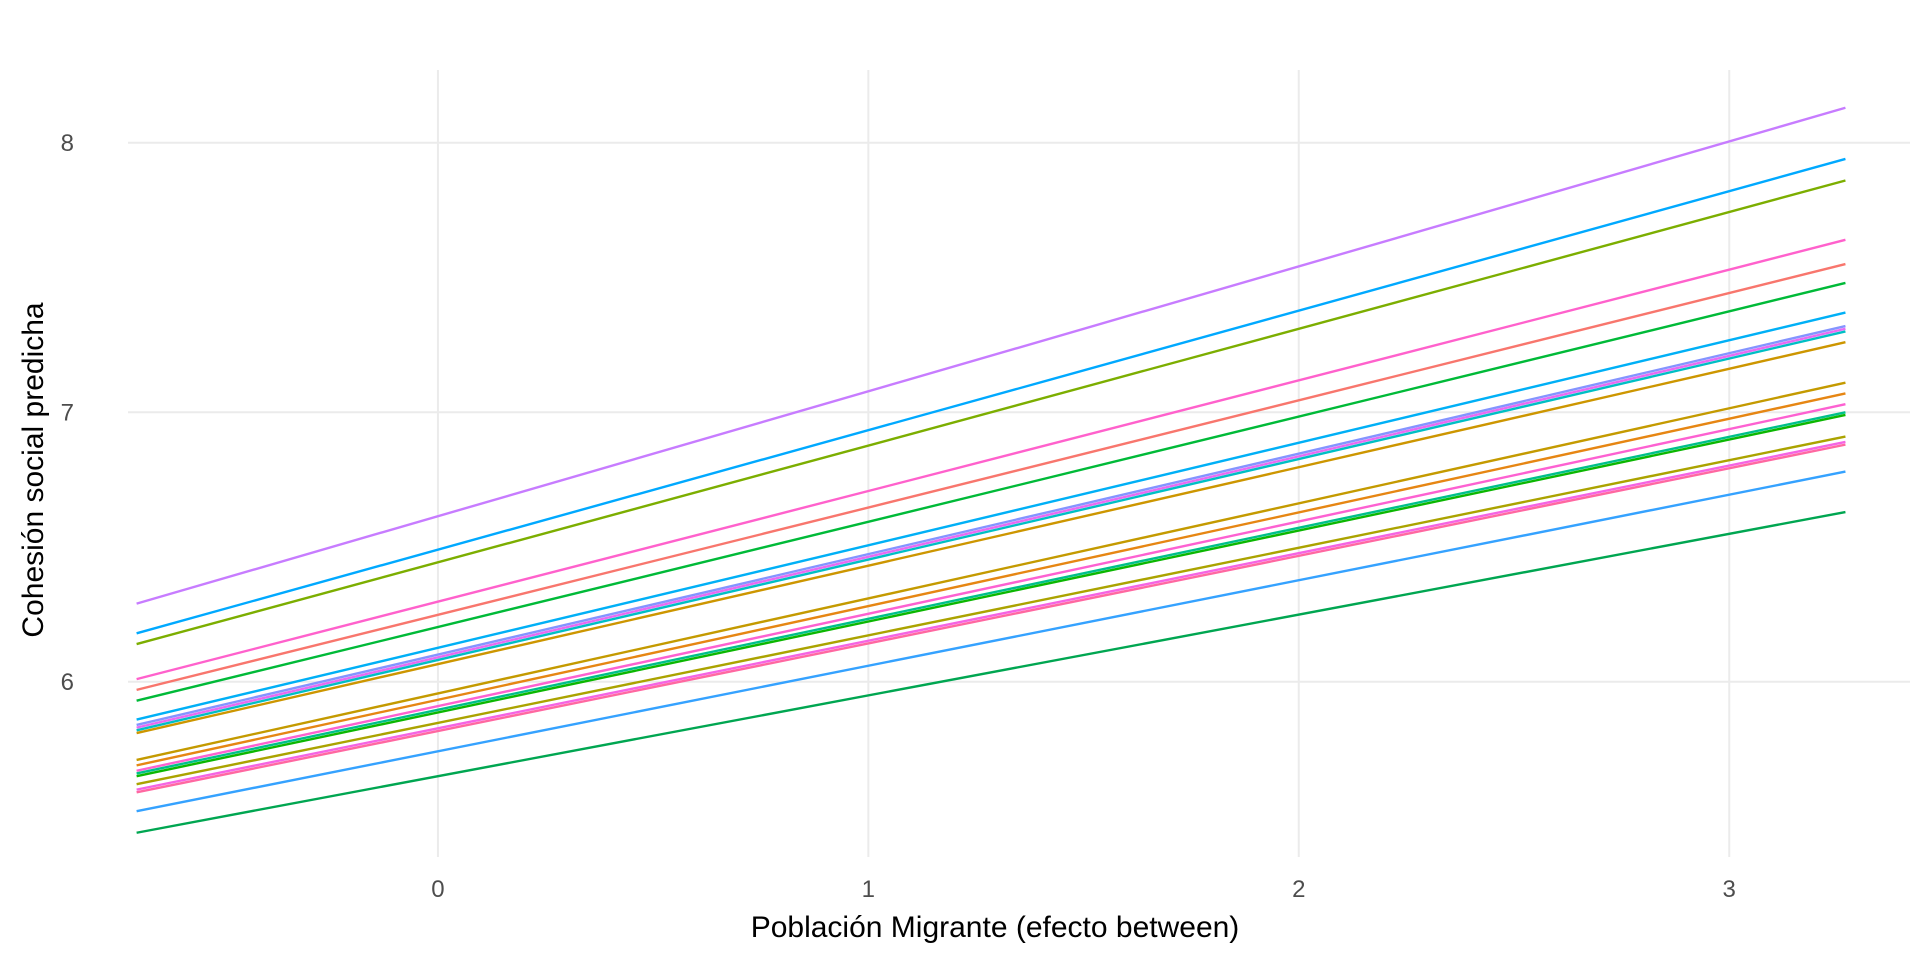 The image size is (1920, 960). I want to click on x-tick-label-1: 1, so click(868, 889).